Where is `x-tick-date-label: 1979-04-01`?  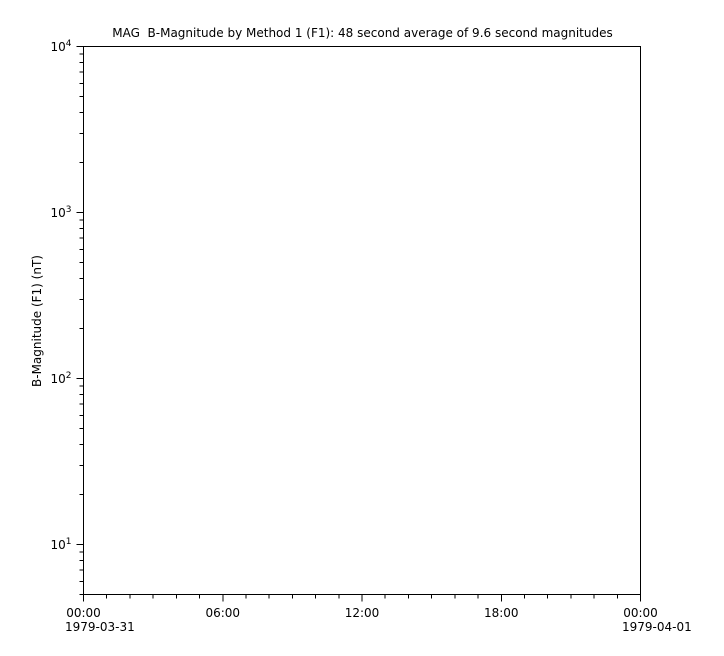 x-tick-date-label: 1979-04-01 is located at coordinates (657, 627).